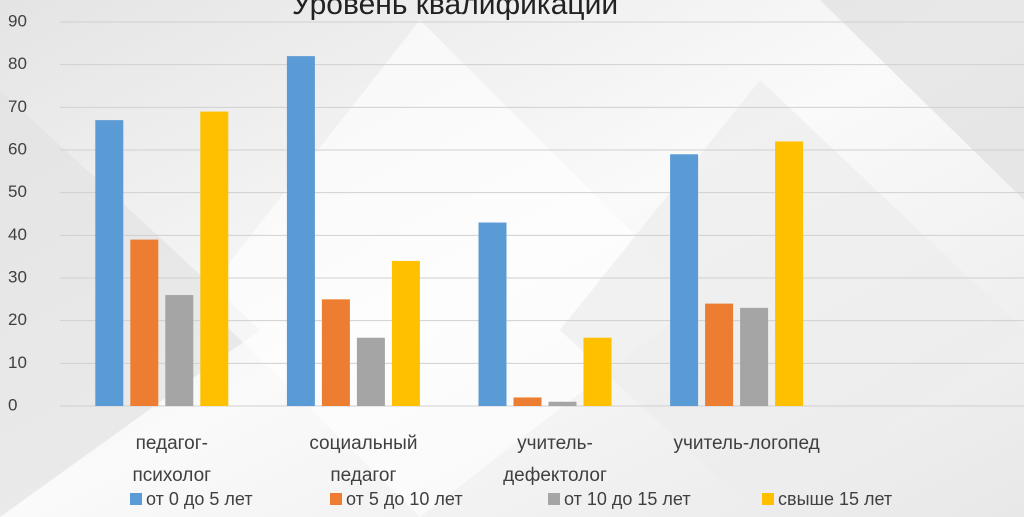  I want to click on legend-label: от 5 до 10 лет, so click(404, 499).